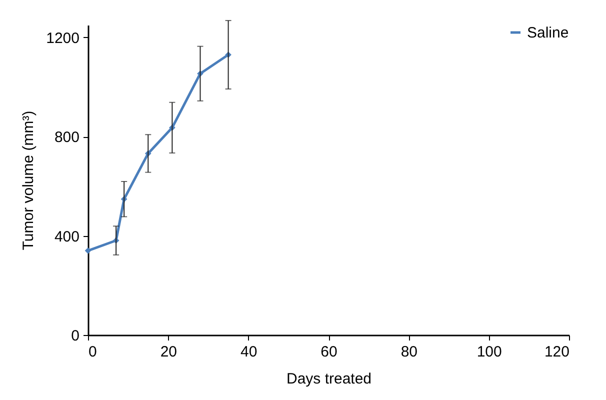 The image size is (606, 400). I want to click on y-tick-label: 400, so click(67, 237).